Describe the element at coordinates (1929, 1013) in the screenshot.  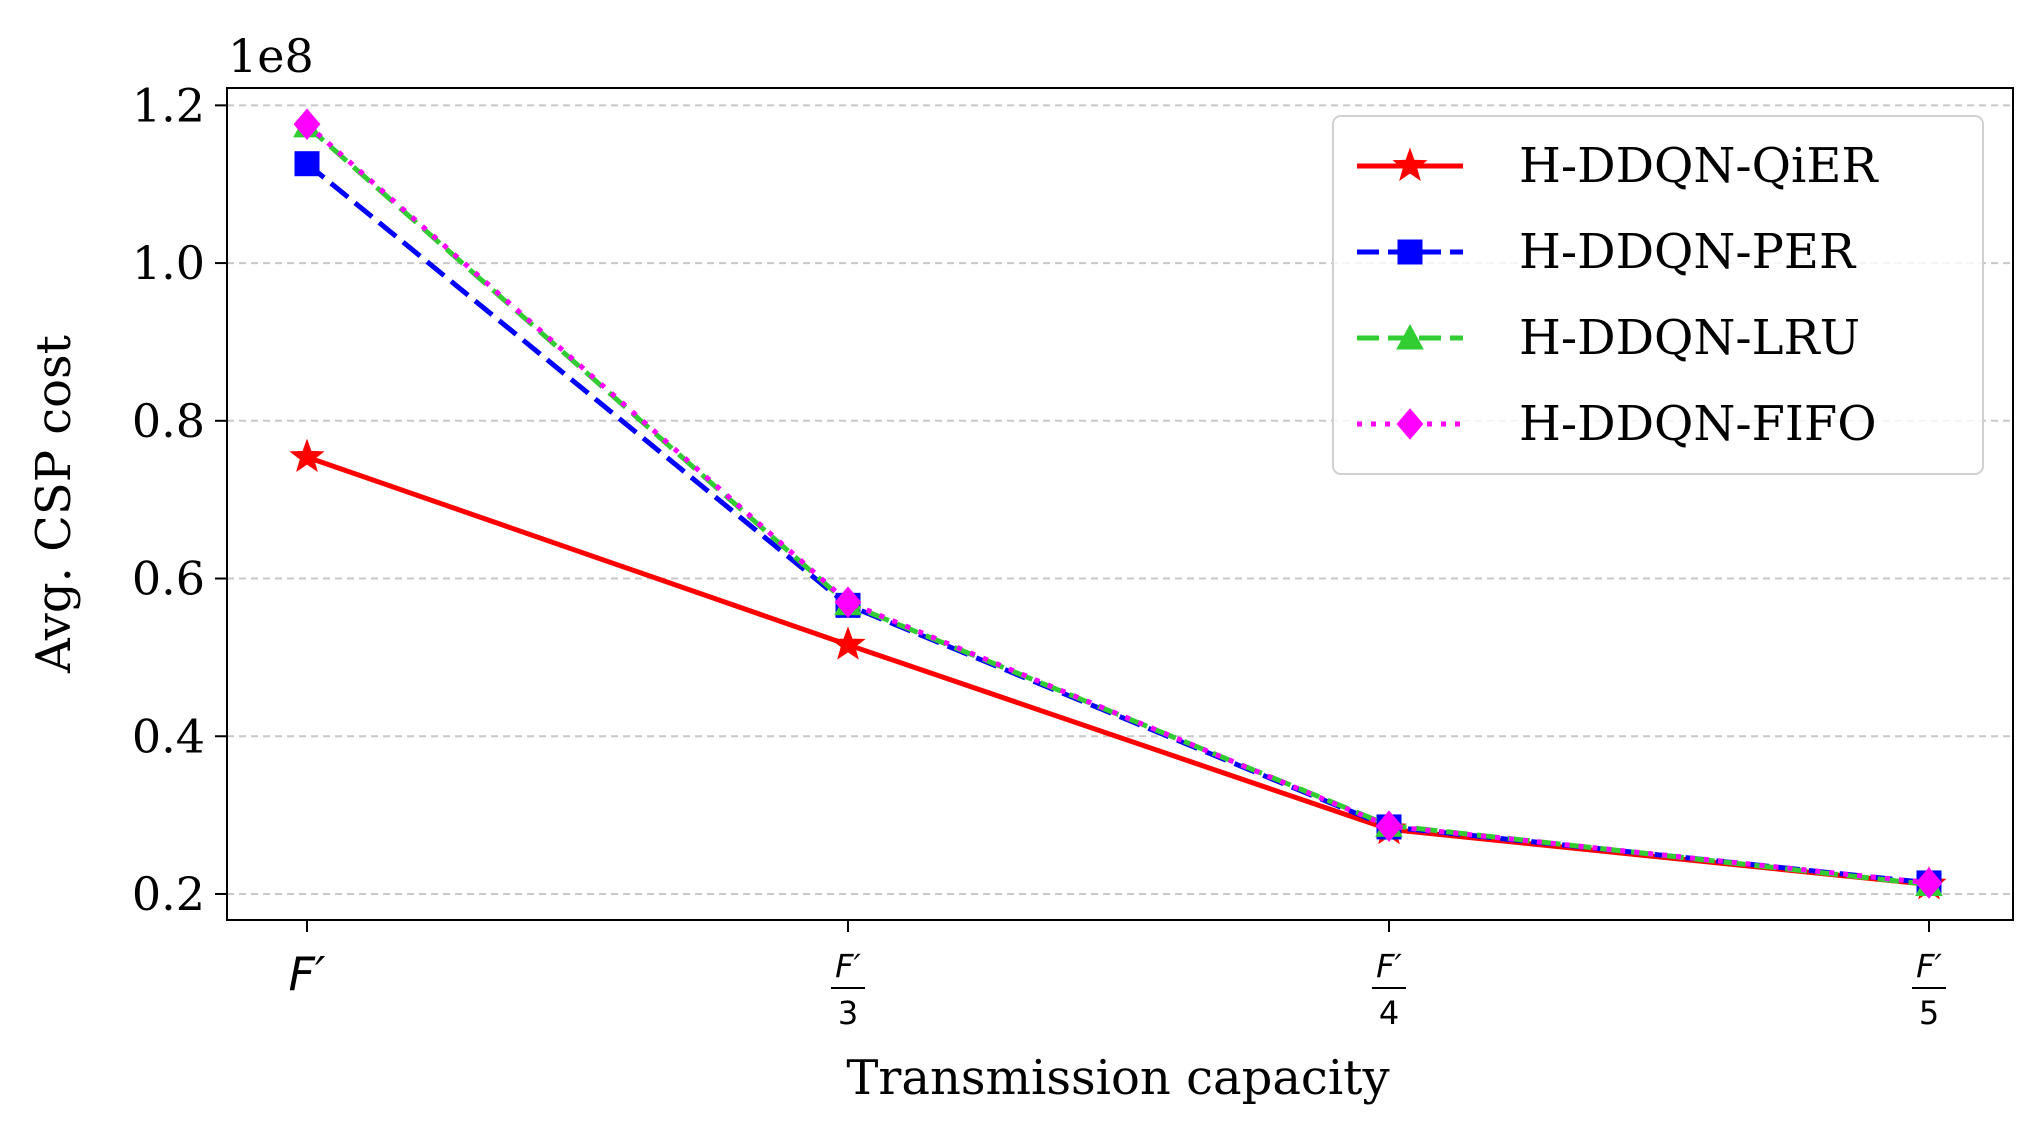
I see `x-tick-denominator: 5` at that location.